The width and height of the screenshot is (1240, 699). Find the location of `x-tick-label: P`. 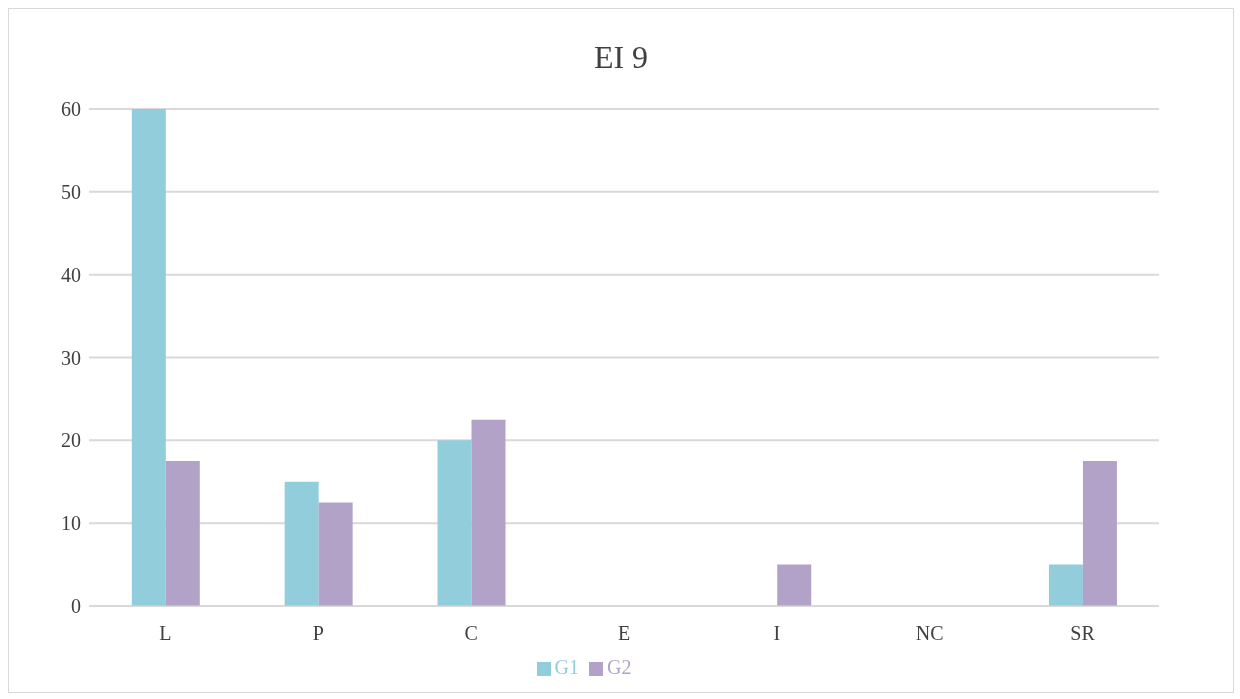

x-tick-label: P is located at coordinates (318, 633).